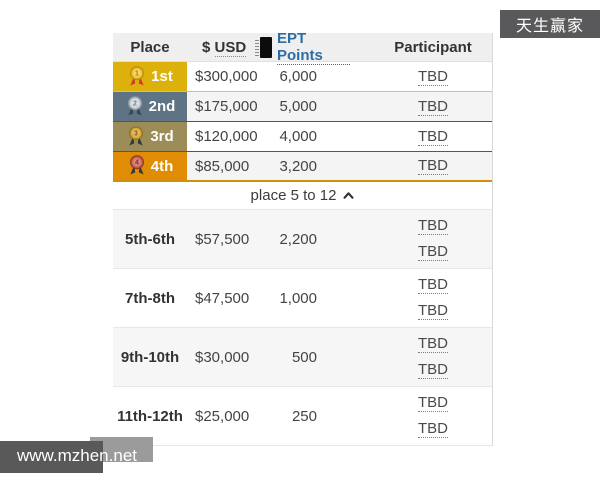 This screenshot has height=480, width=600. Describe the element at coordinates (222, 357) in the screenshot. I see `prize-usd: $30,000` at that location.